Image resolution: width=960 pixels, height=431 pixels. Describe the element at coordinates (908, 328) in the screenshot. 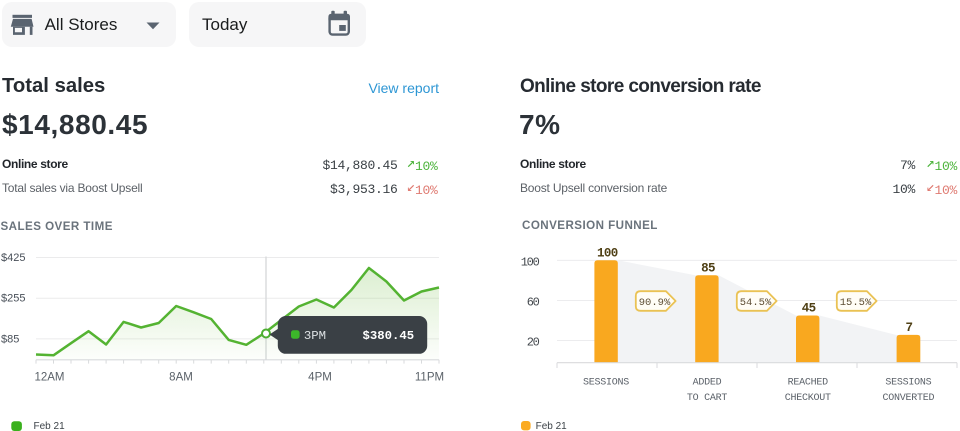

I see `svg-text: 7` at that location.